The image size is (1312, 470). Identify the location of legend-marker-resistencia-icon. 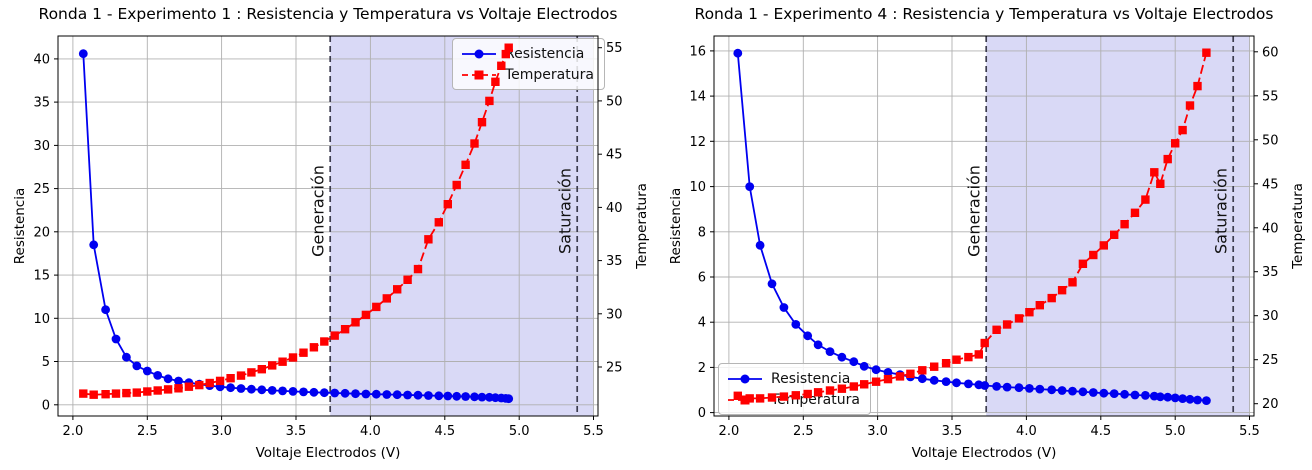
(745, 378).